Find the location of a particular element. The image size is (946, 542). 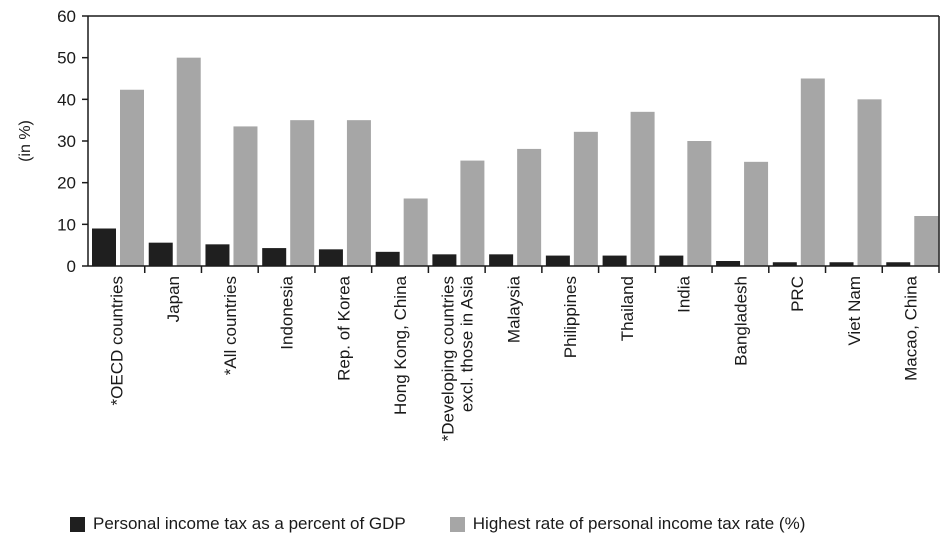

legend-item-gdp: Personal income tax as a percent of GDP is located at coordinates (238, 524).